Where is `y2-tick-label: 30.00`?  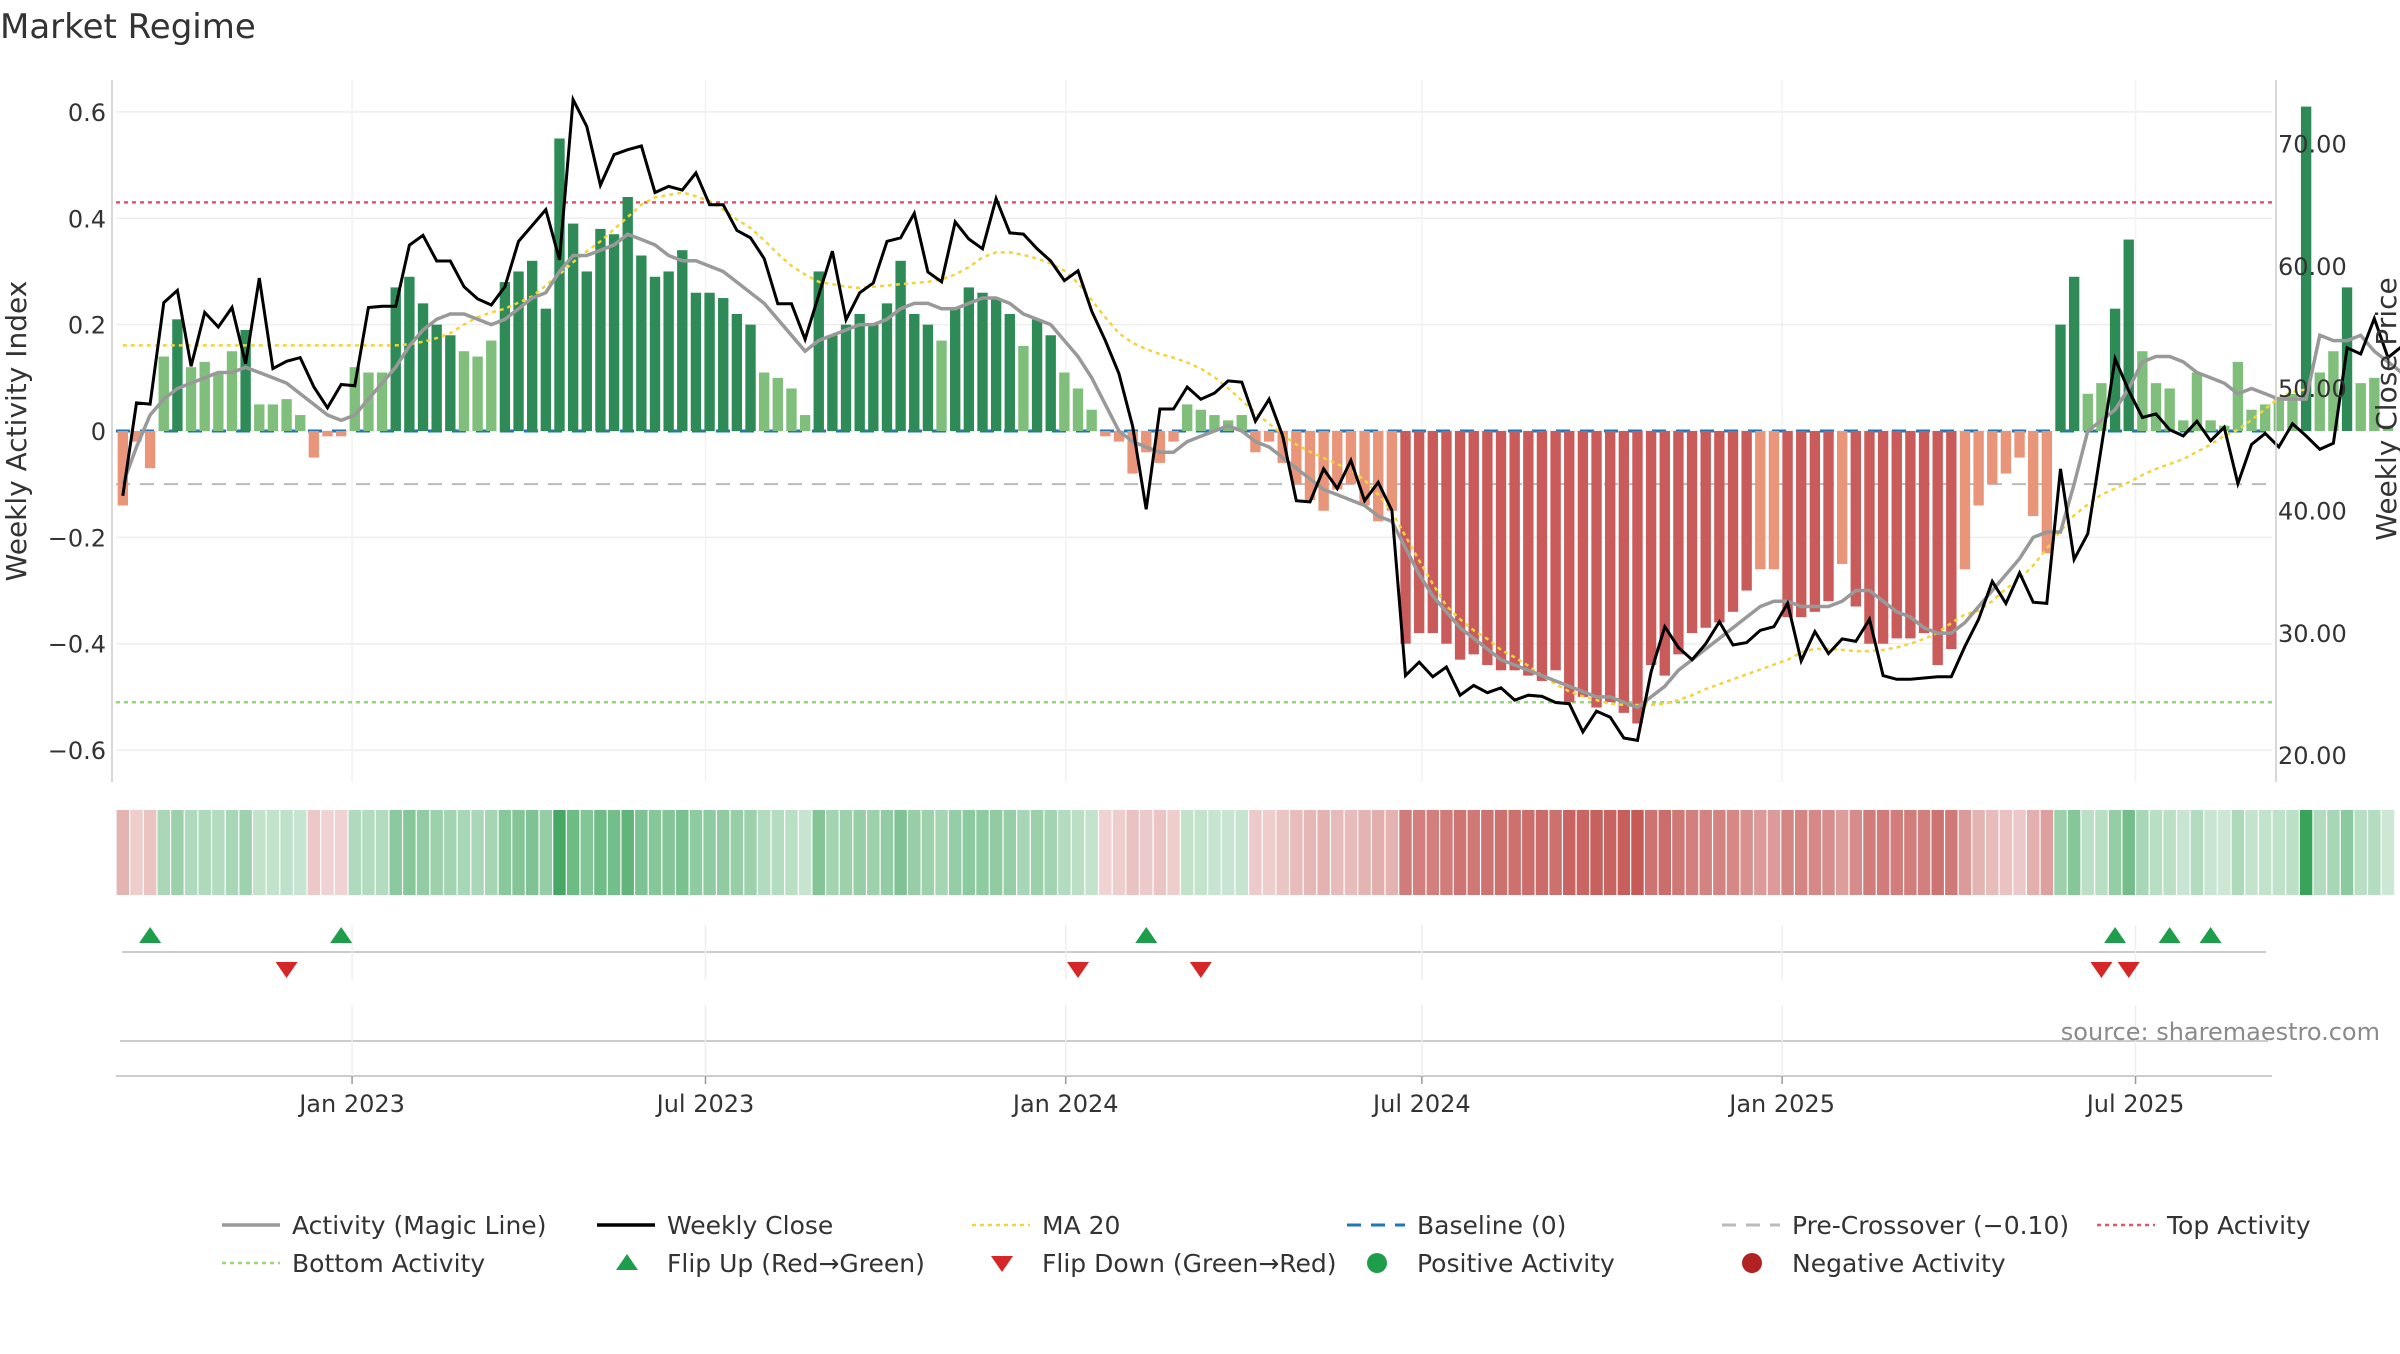 y2-tick-label: 30.00 is located at coordinates (2312, 634).